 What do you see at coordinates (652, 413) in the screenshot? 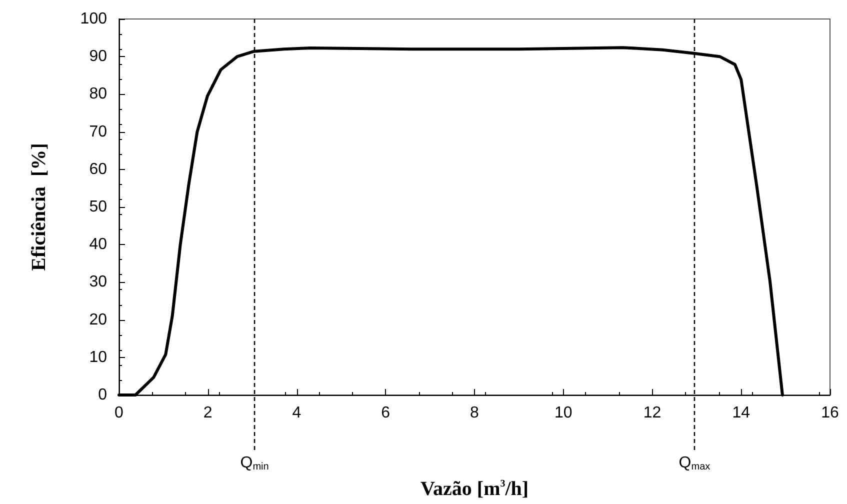
I see `x-tick-label: 12` at bounding box center [652, 413].